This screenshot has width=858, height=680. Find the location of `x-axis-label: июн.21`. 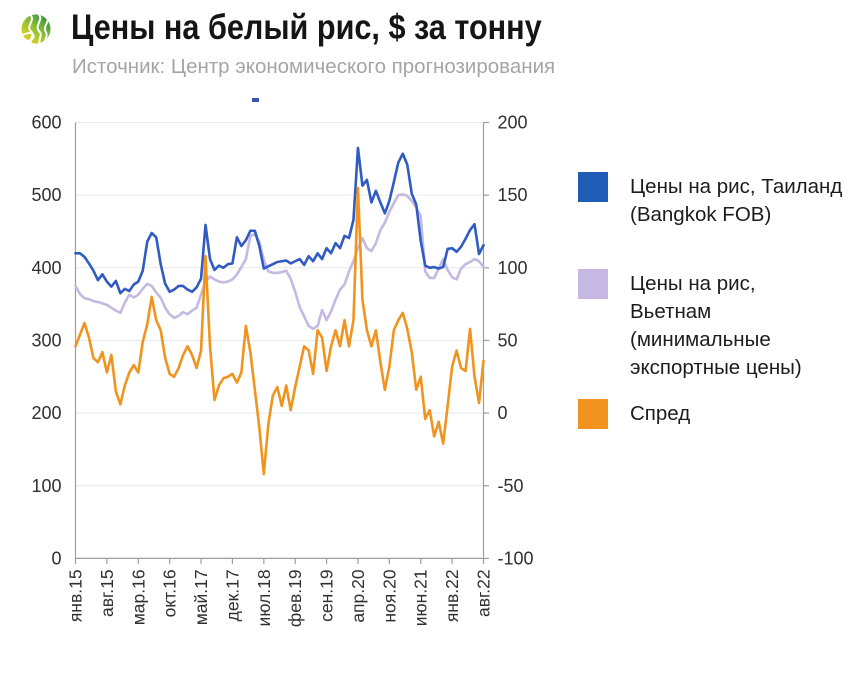

x-axis-label: июн.21 is located at coordinates (421, 597).